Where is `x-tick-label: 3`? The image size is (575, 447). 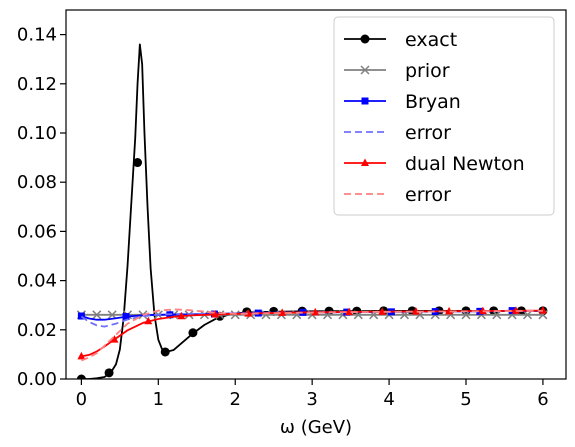
x-tick-label: 3 is located at coordinates (311, 399).